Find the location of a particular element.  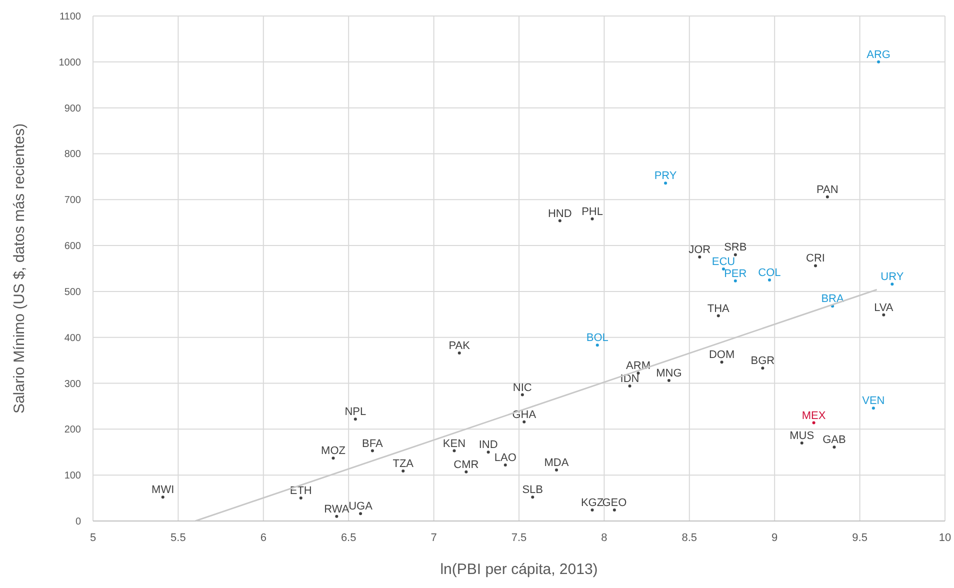

data-label: GAB is located at coordinates (834, 440).